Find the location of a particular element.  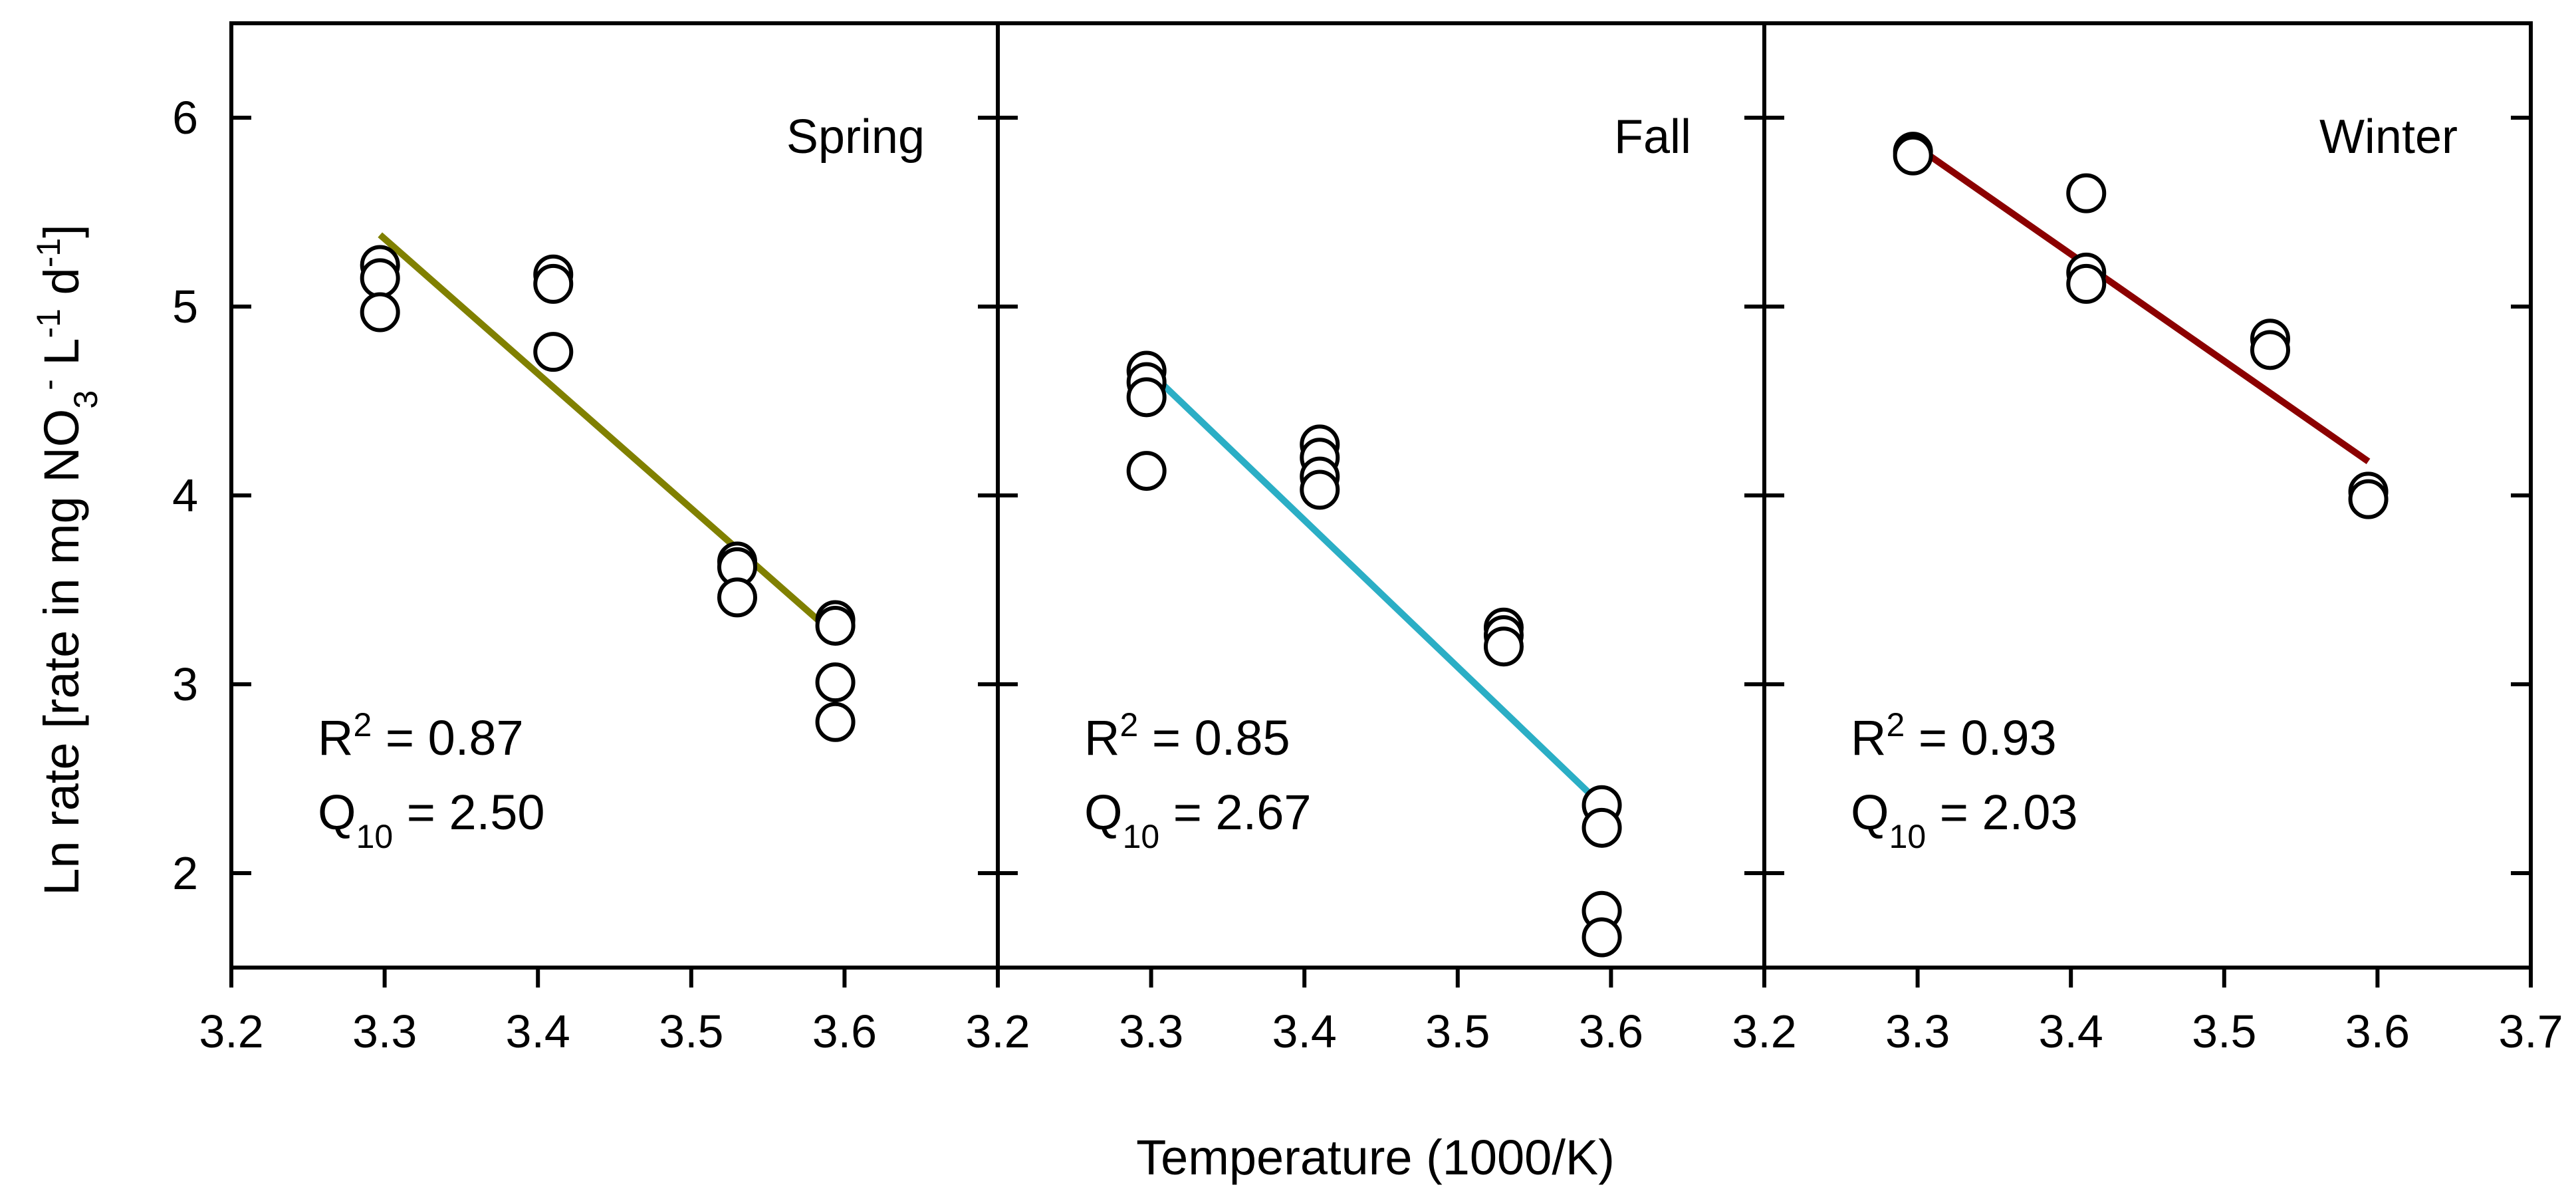

x-tick-label: 3.7 is located at coordinates (2530, 1031).